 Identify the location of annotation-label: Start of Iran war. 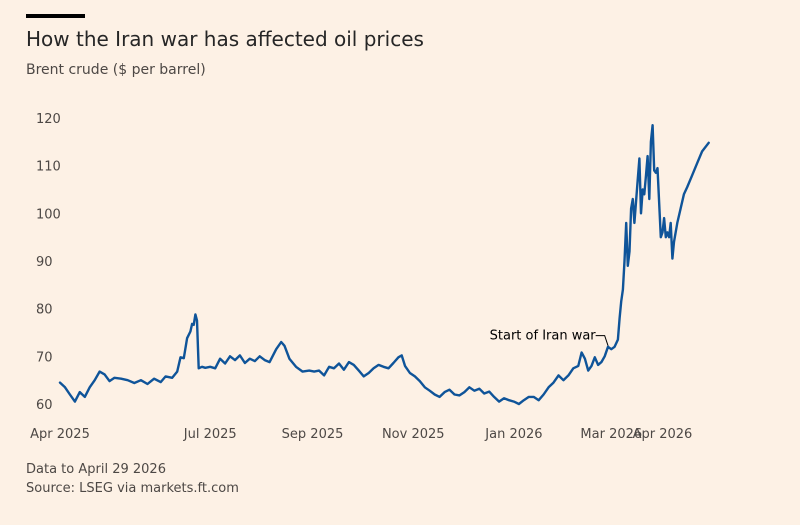
(543, 336).